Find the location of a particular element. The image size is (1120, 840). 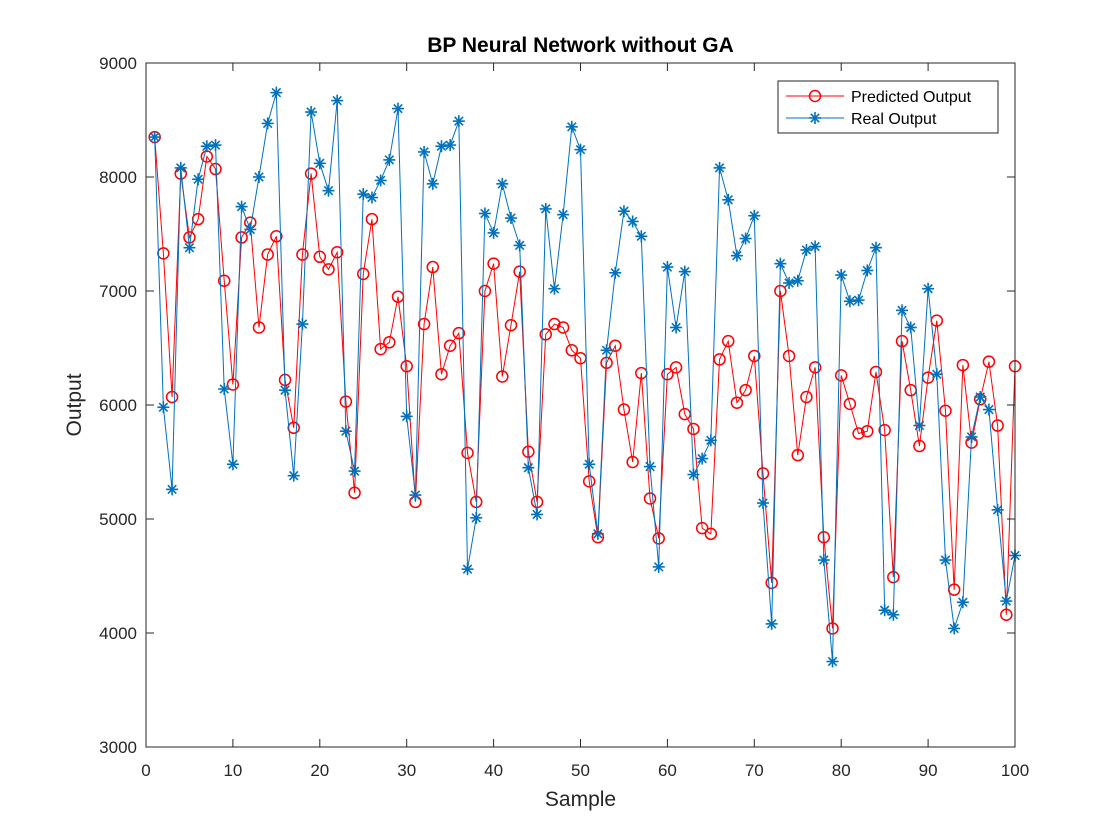

legend: Predicted Output Real Output is located at coordinates (888, 107).